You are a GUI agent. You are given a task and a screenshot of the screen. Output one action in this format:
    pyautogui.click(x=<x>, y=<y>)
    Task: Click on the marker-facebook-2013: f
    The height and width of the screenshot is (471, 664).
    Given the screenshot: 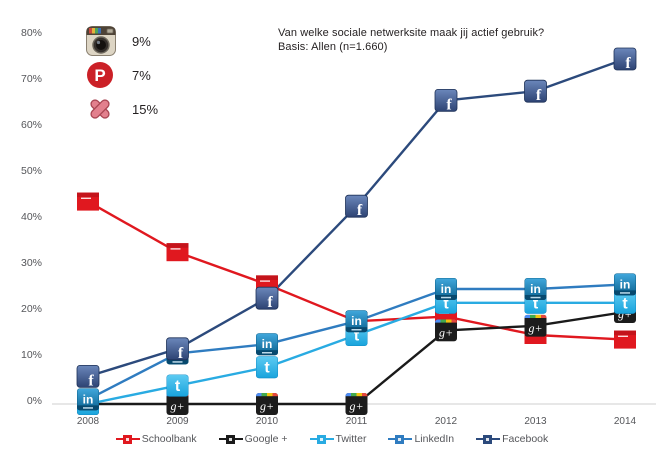 What is the action you would take?
    pyautogui.click(x=535, y=91)
    